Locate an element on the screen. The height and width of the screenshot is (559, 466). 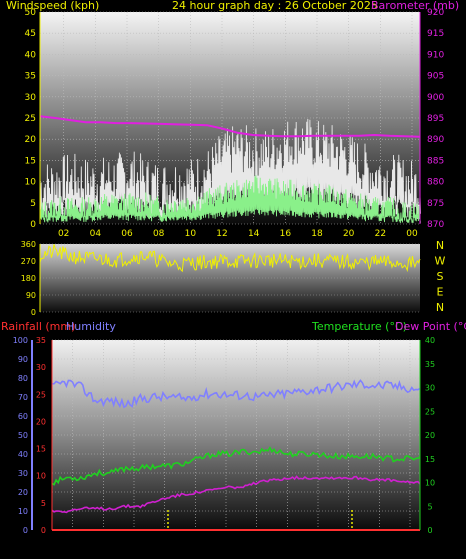
temp-tick-label: 40 is located at coordinates (430, 340).